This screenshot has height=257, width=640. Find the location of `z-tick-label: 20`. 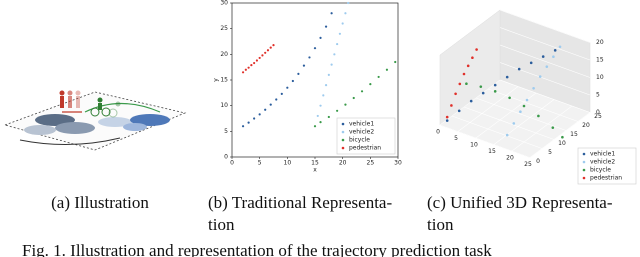

z-tick-label: 20 is located at coordinates (600, 42).